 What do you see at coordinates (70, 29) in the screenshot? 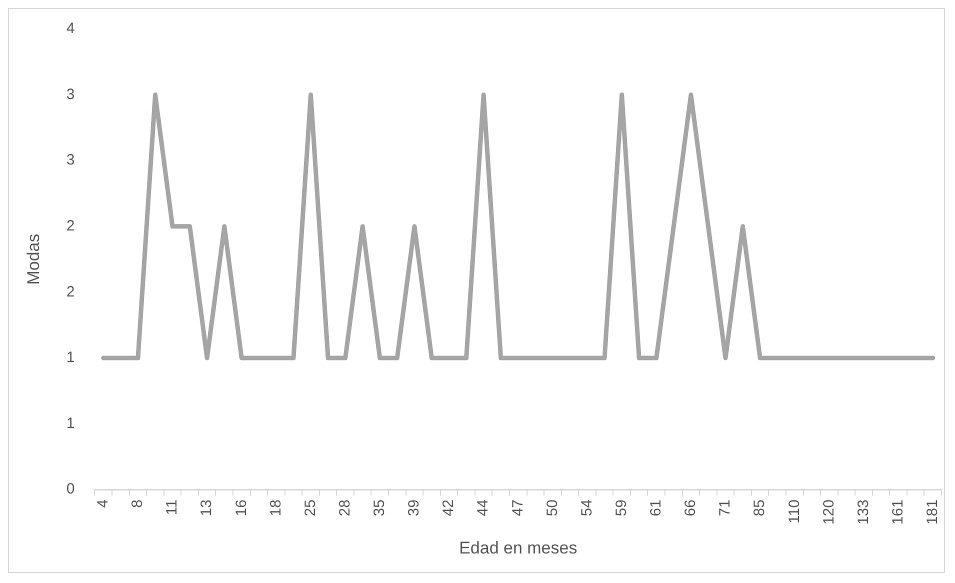
I see `y-tick-label: 4` at bounding box center [70, 29].